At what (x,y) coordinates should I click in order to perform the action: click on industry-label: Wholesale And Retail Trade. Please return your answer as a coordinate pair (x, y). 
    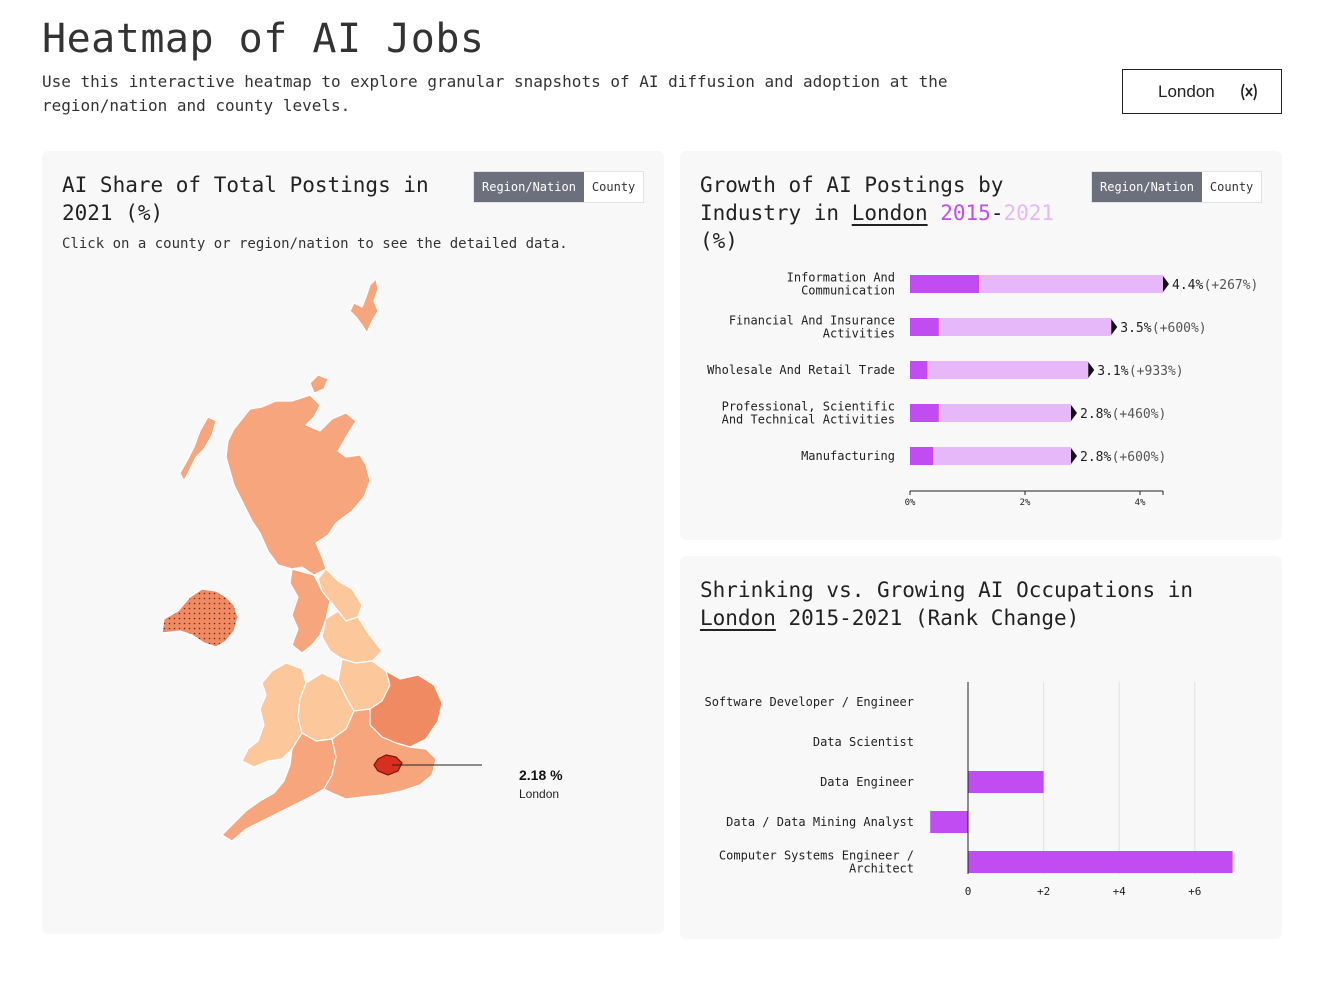
    Looking at the image, I should click on (801, 370).